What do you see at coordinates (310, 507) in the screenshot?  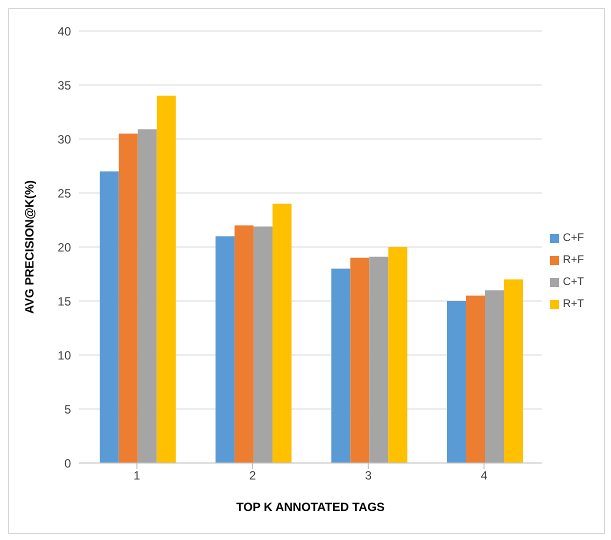 I see `x-axis-title: TOP K ANNOTATED TAGS` at bounding box center [310, 507].